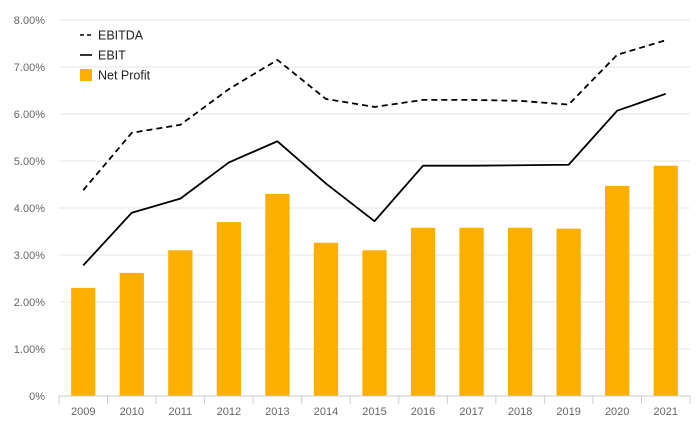 This screenshot has height=433, width=700. I want to click on bar-net-profit-2012, so click(229, 309).